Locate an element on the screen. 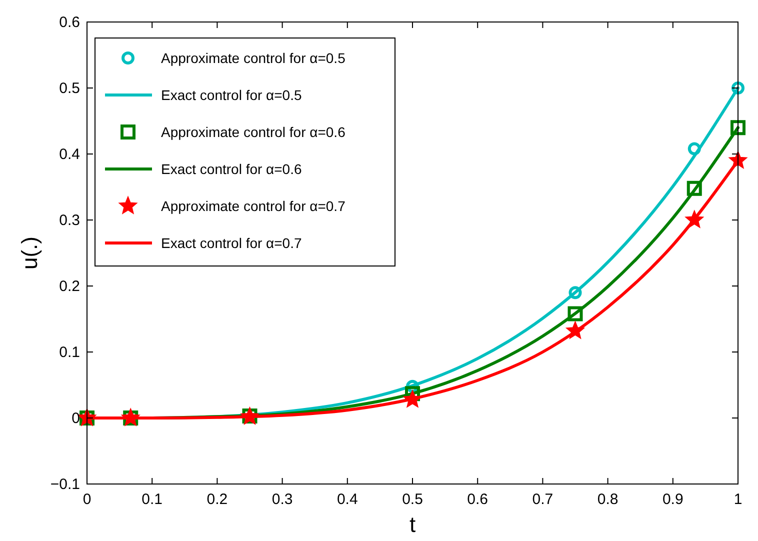  y-tick-label: 0.1 is located at coordinates (69, 352).